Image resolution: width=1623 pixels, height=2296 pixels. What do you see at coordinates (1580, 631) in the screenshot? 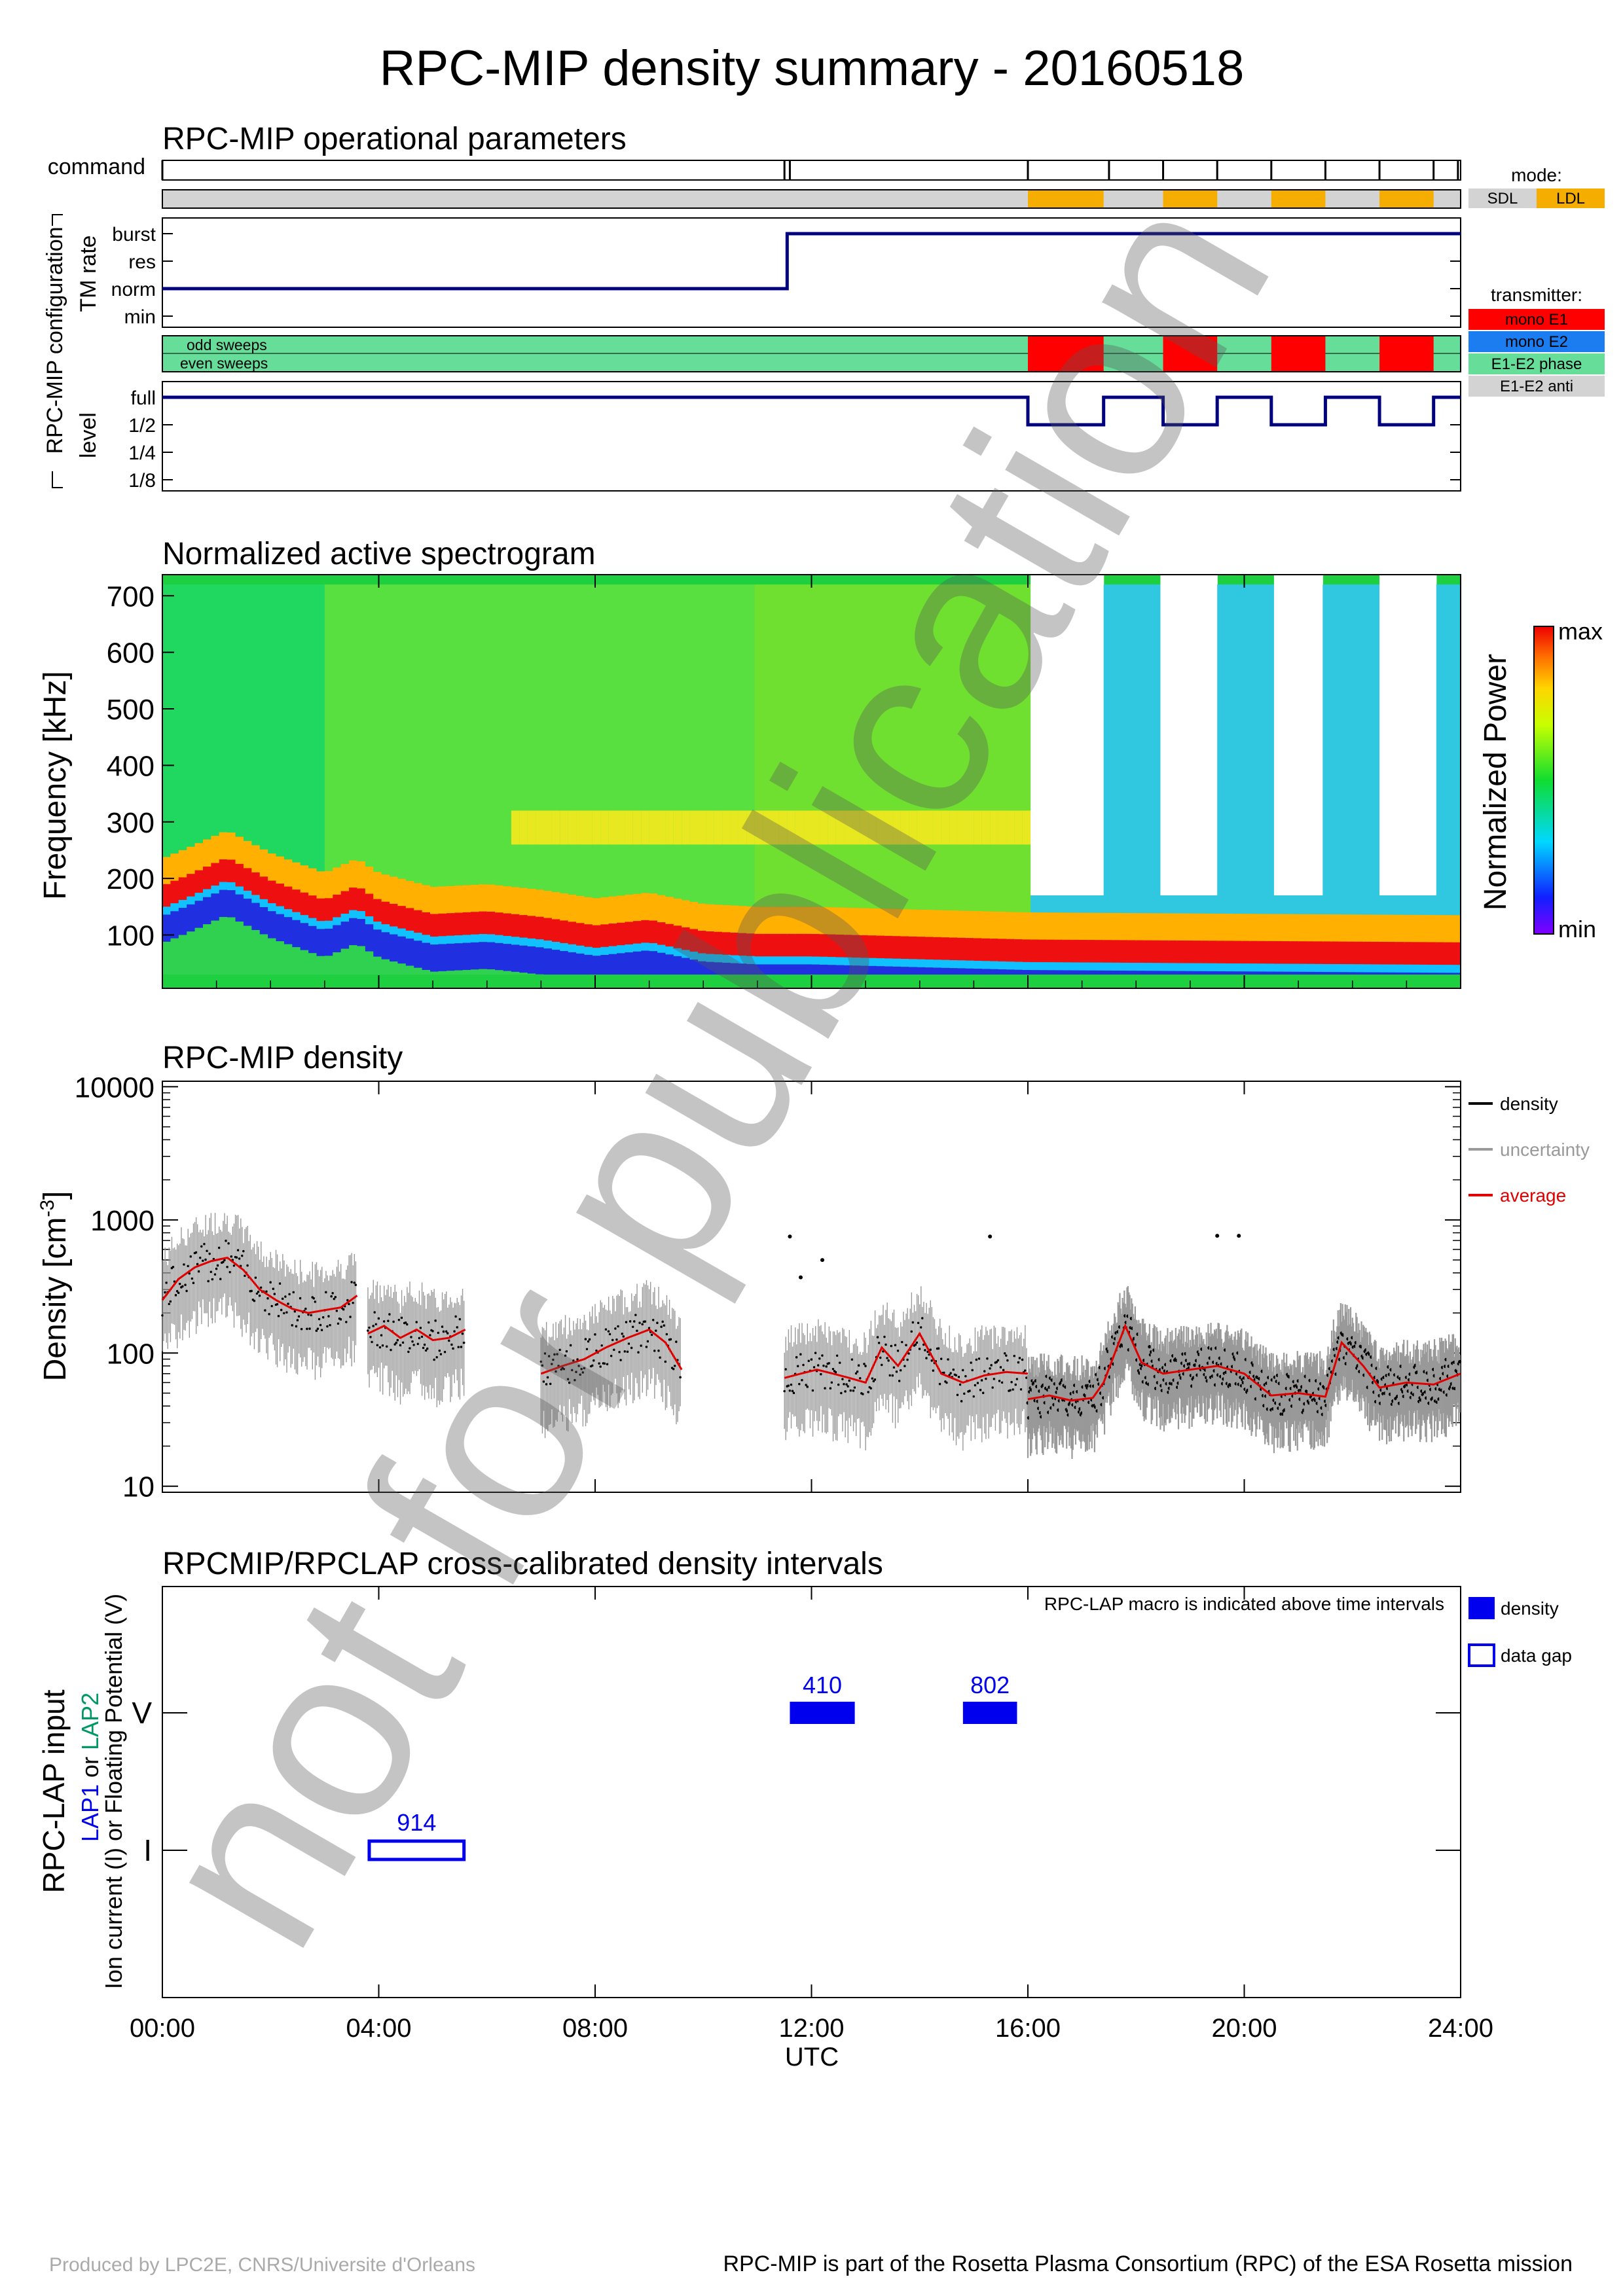
I see `colorbar-max: max` at bounding box center [1580, 631].